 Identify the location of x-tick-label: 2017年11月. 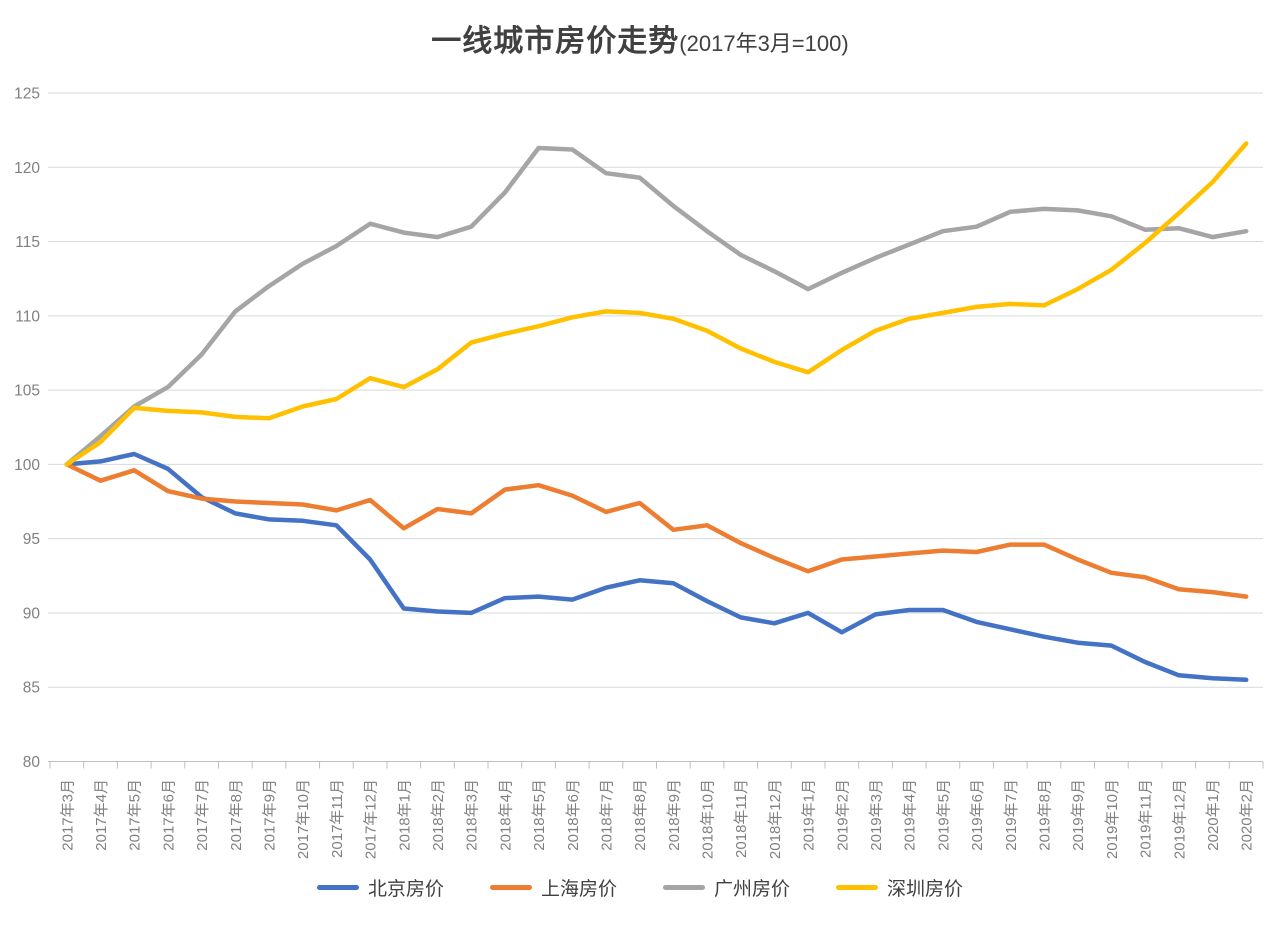
(337, 818).